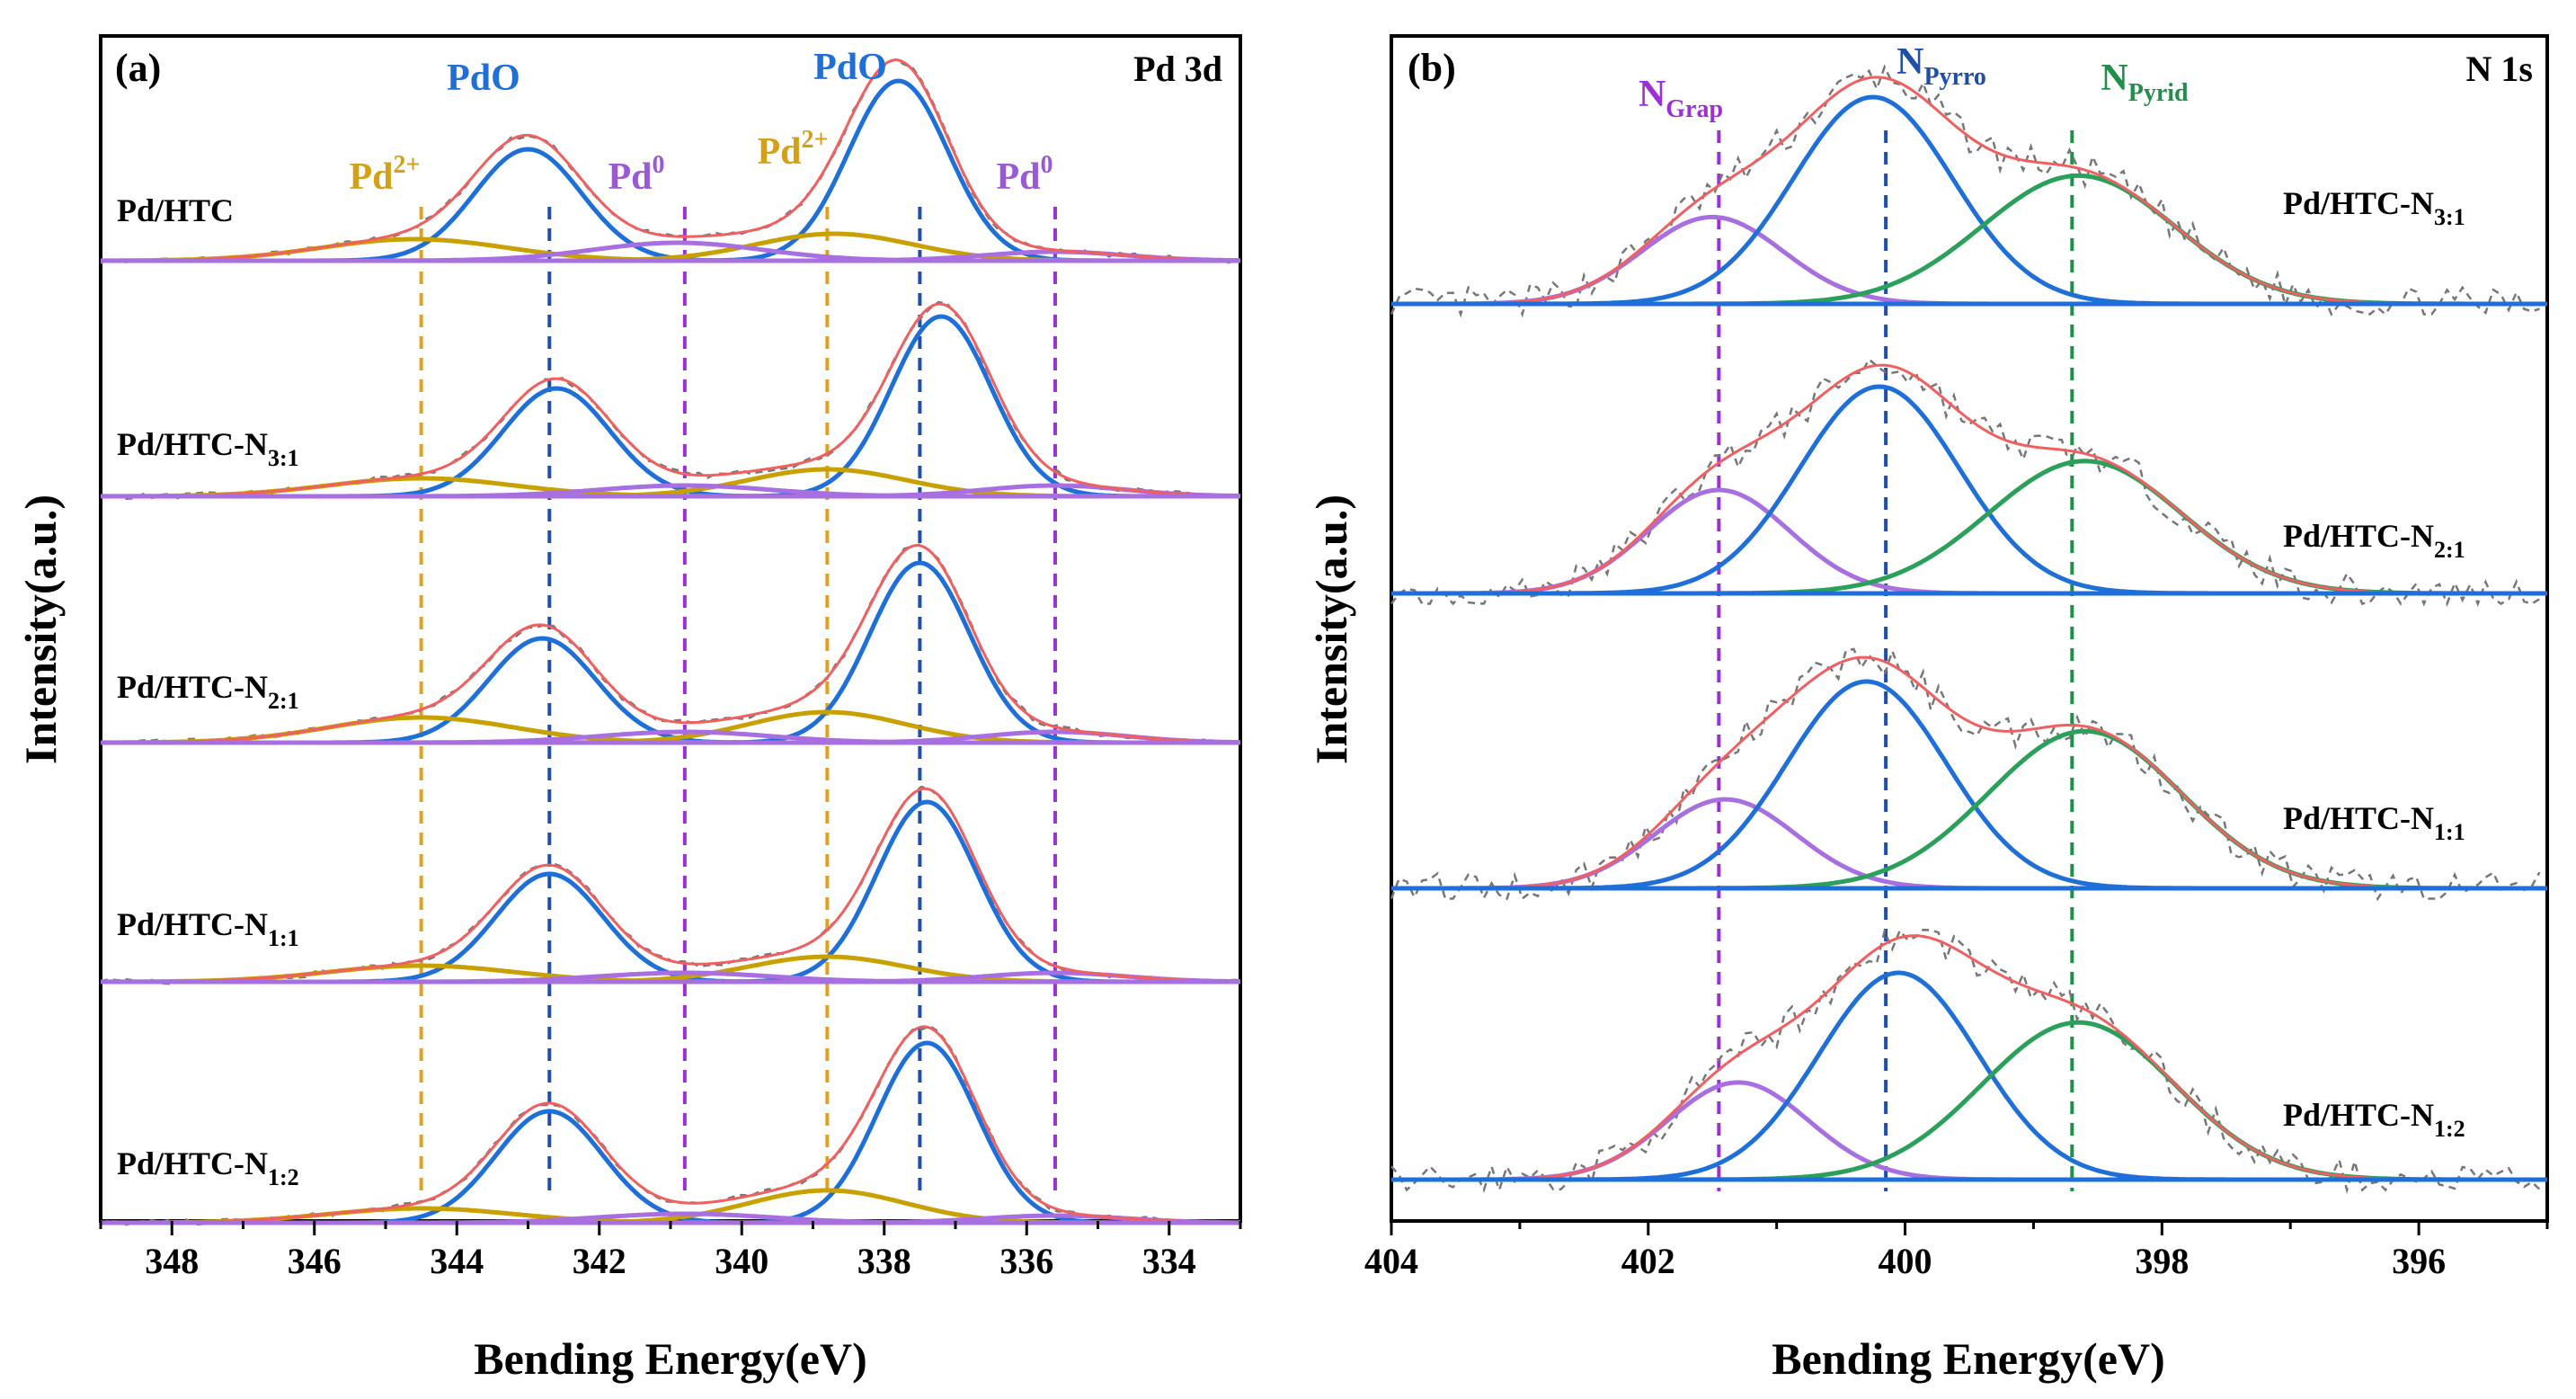 This screenshot has width=2576, height=1399. Describe the element at coordinates (1331, 629) in the screenshot. I see `panel-b-y-axis-title: Intensity(a.u.)` at that location.